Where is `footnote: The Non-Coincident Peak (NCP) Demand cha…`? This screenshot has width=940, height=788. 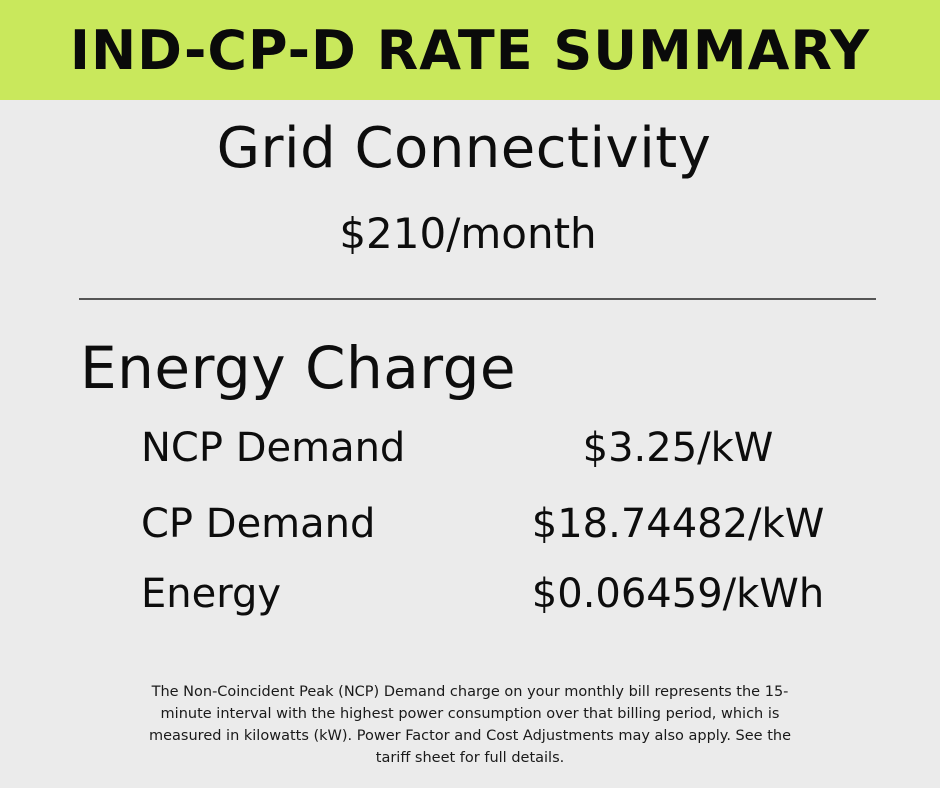 footnote: The Non-Coincident Peak (NCP) Demand cha… is located at coordinates (470, 725).